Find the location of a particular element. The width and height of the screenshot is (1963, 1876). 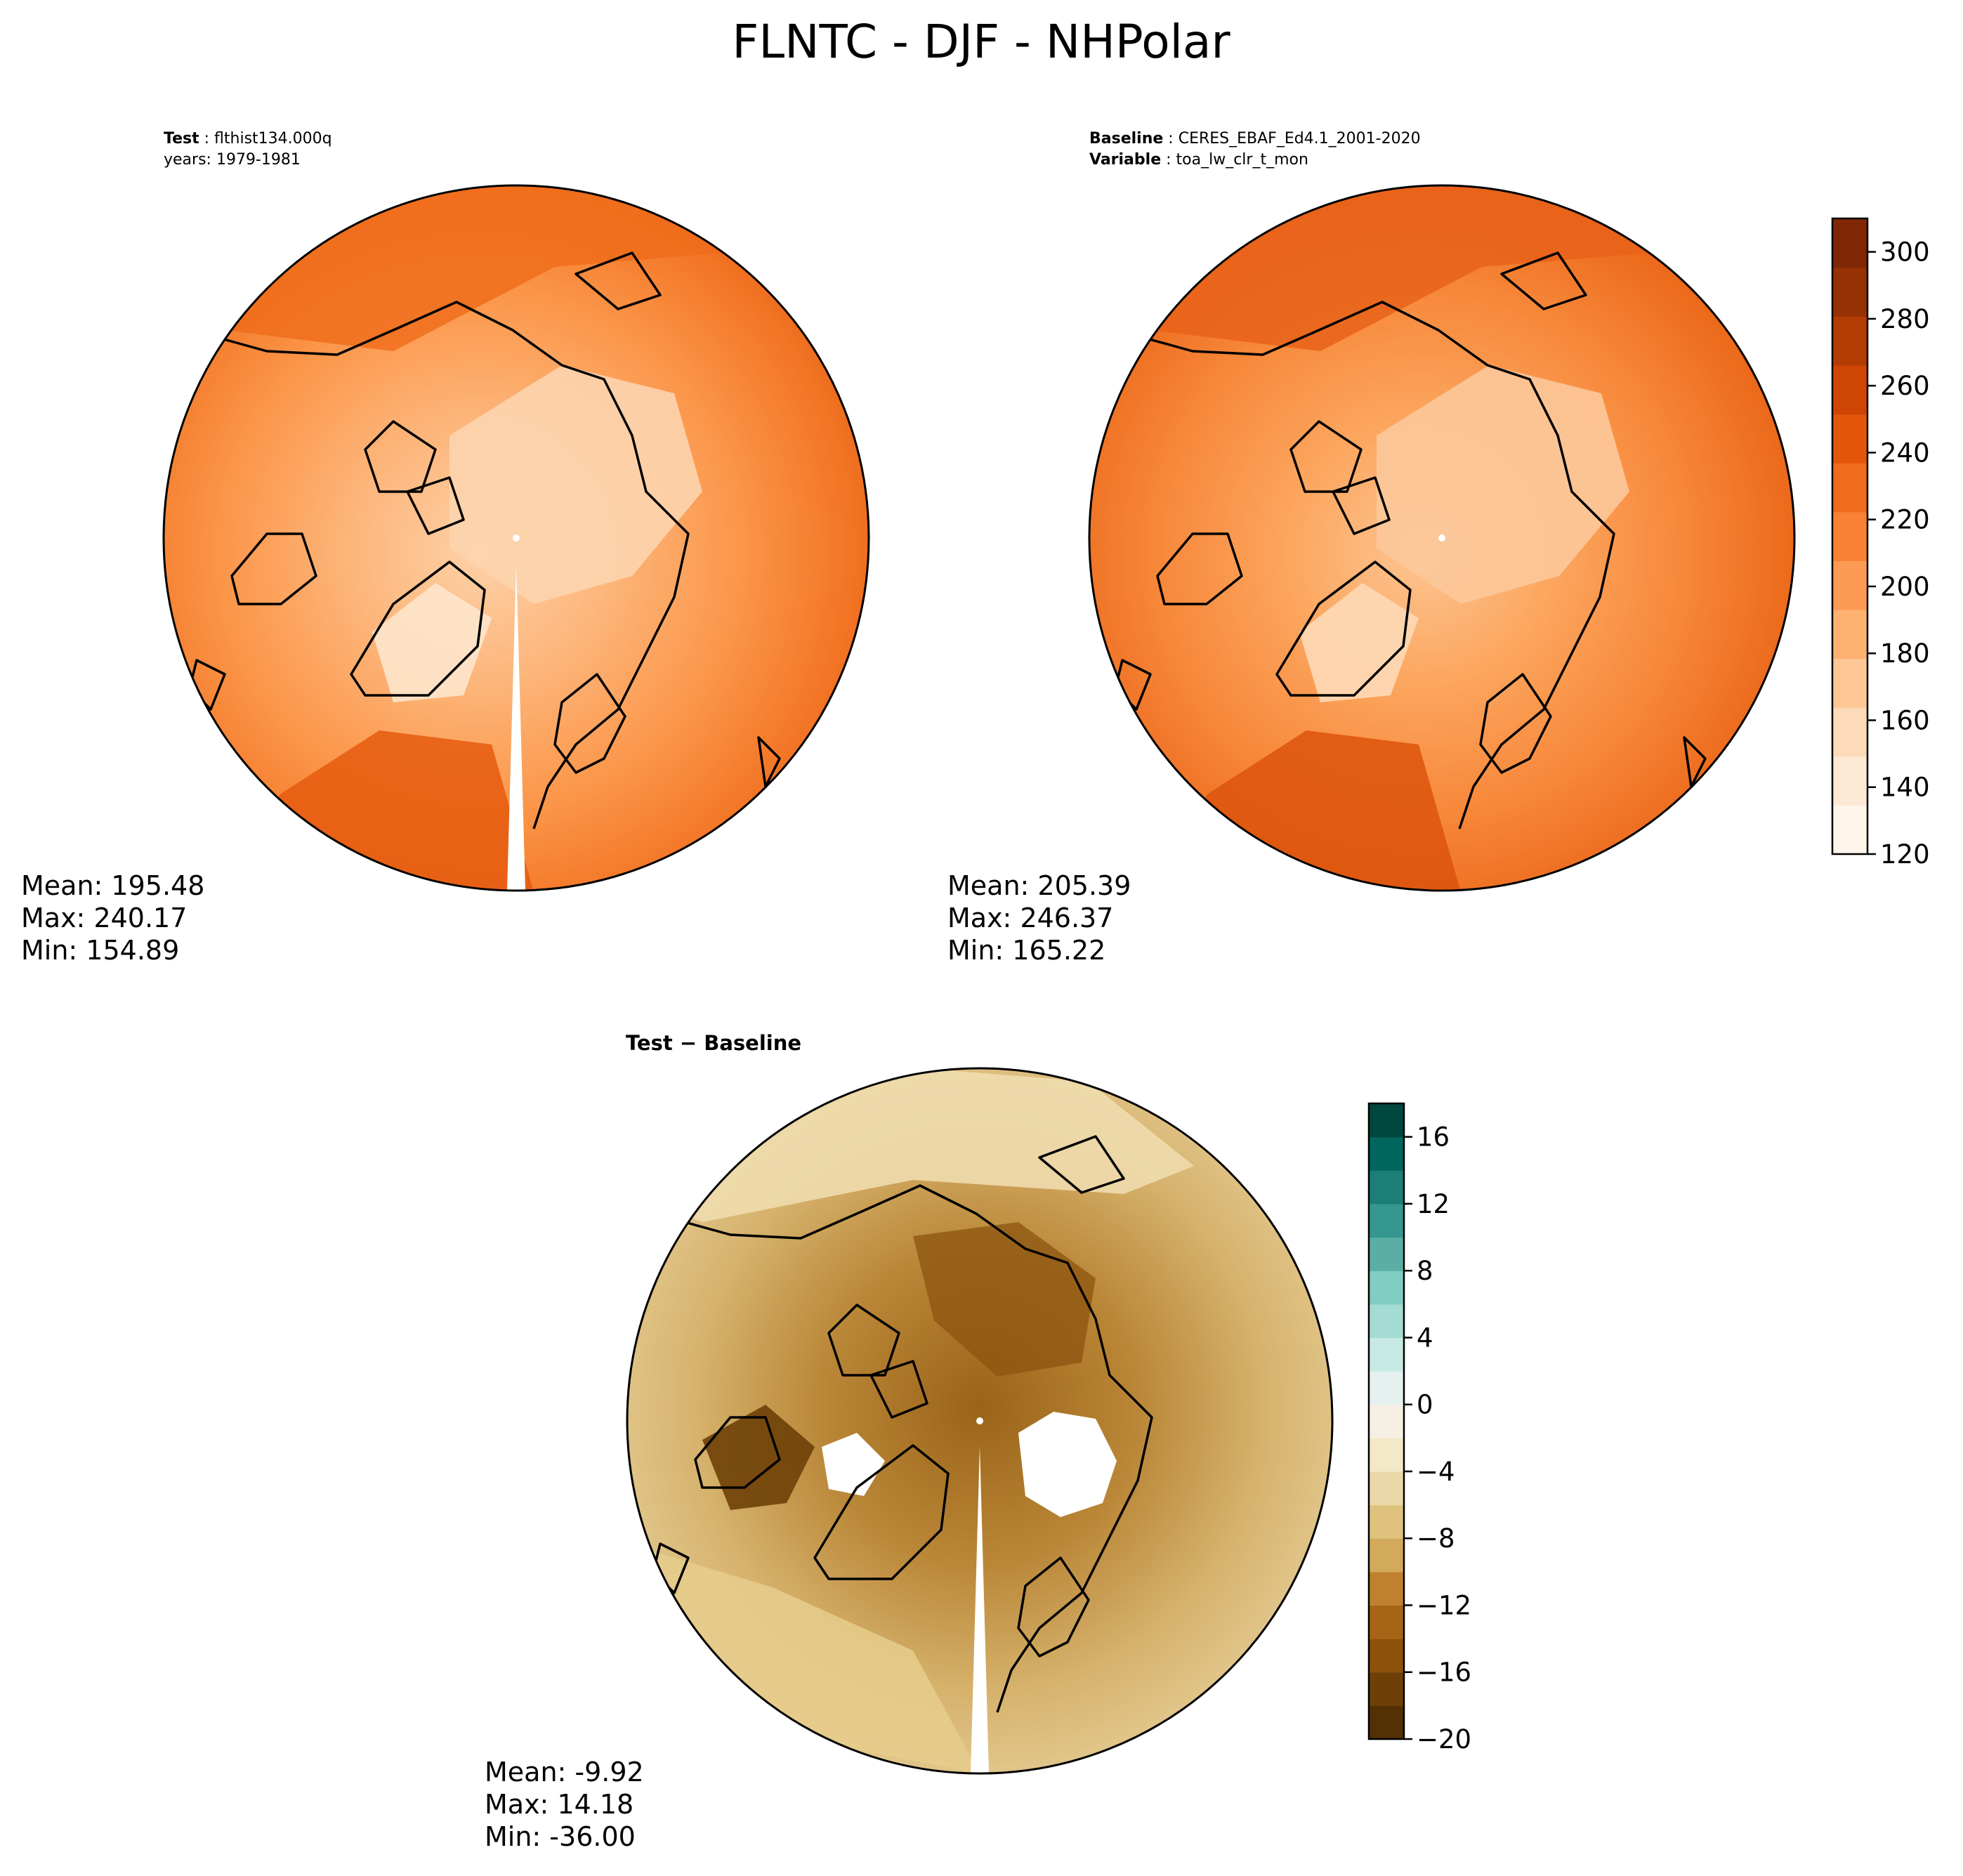

diff-white-patch-east is located at coordinates (1067, 1465).